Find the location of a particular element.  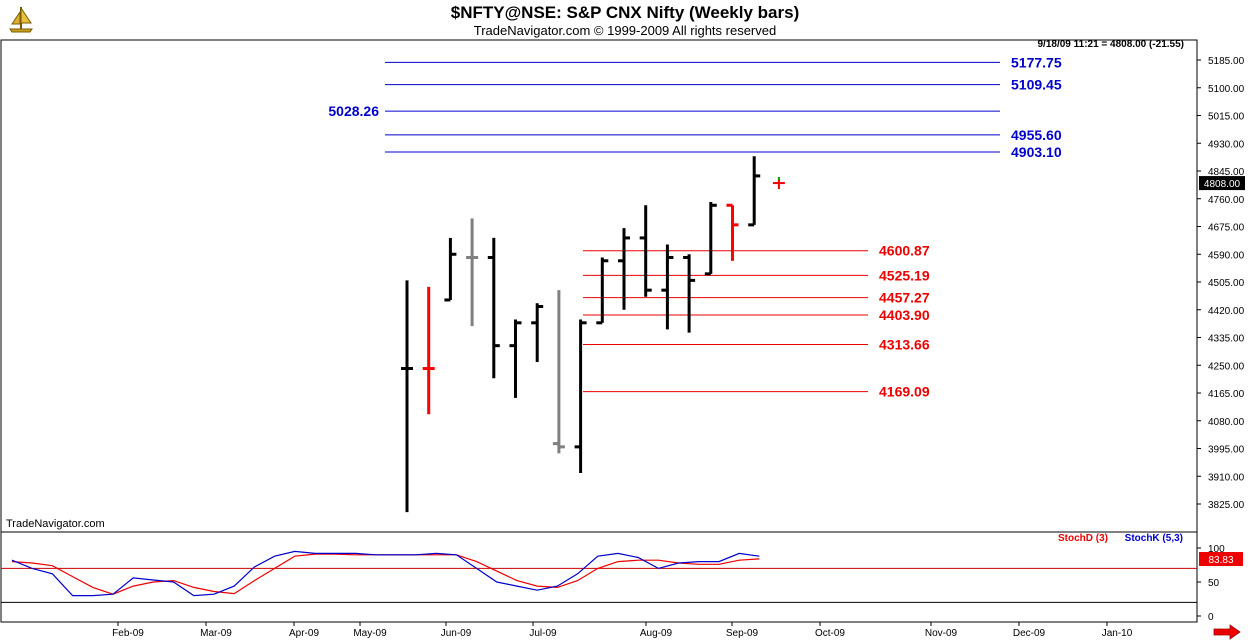

osc-current-label: 83.83 is located at coordinates (1220, 560).